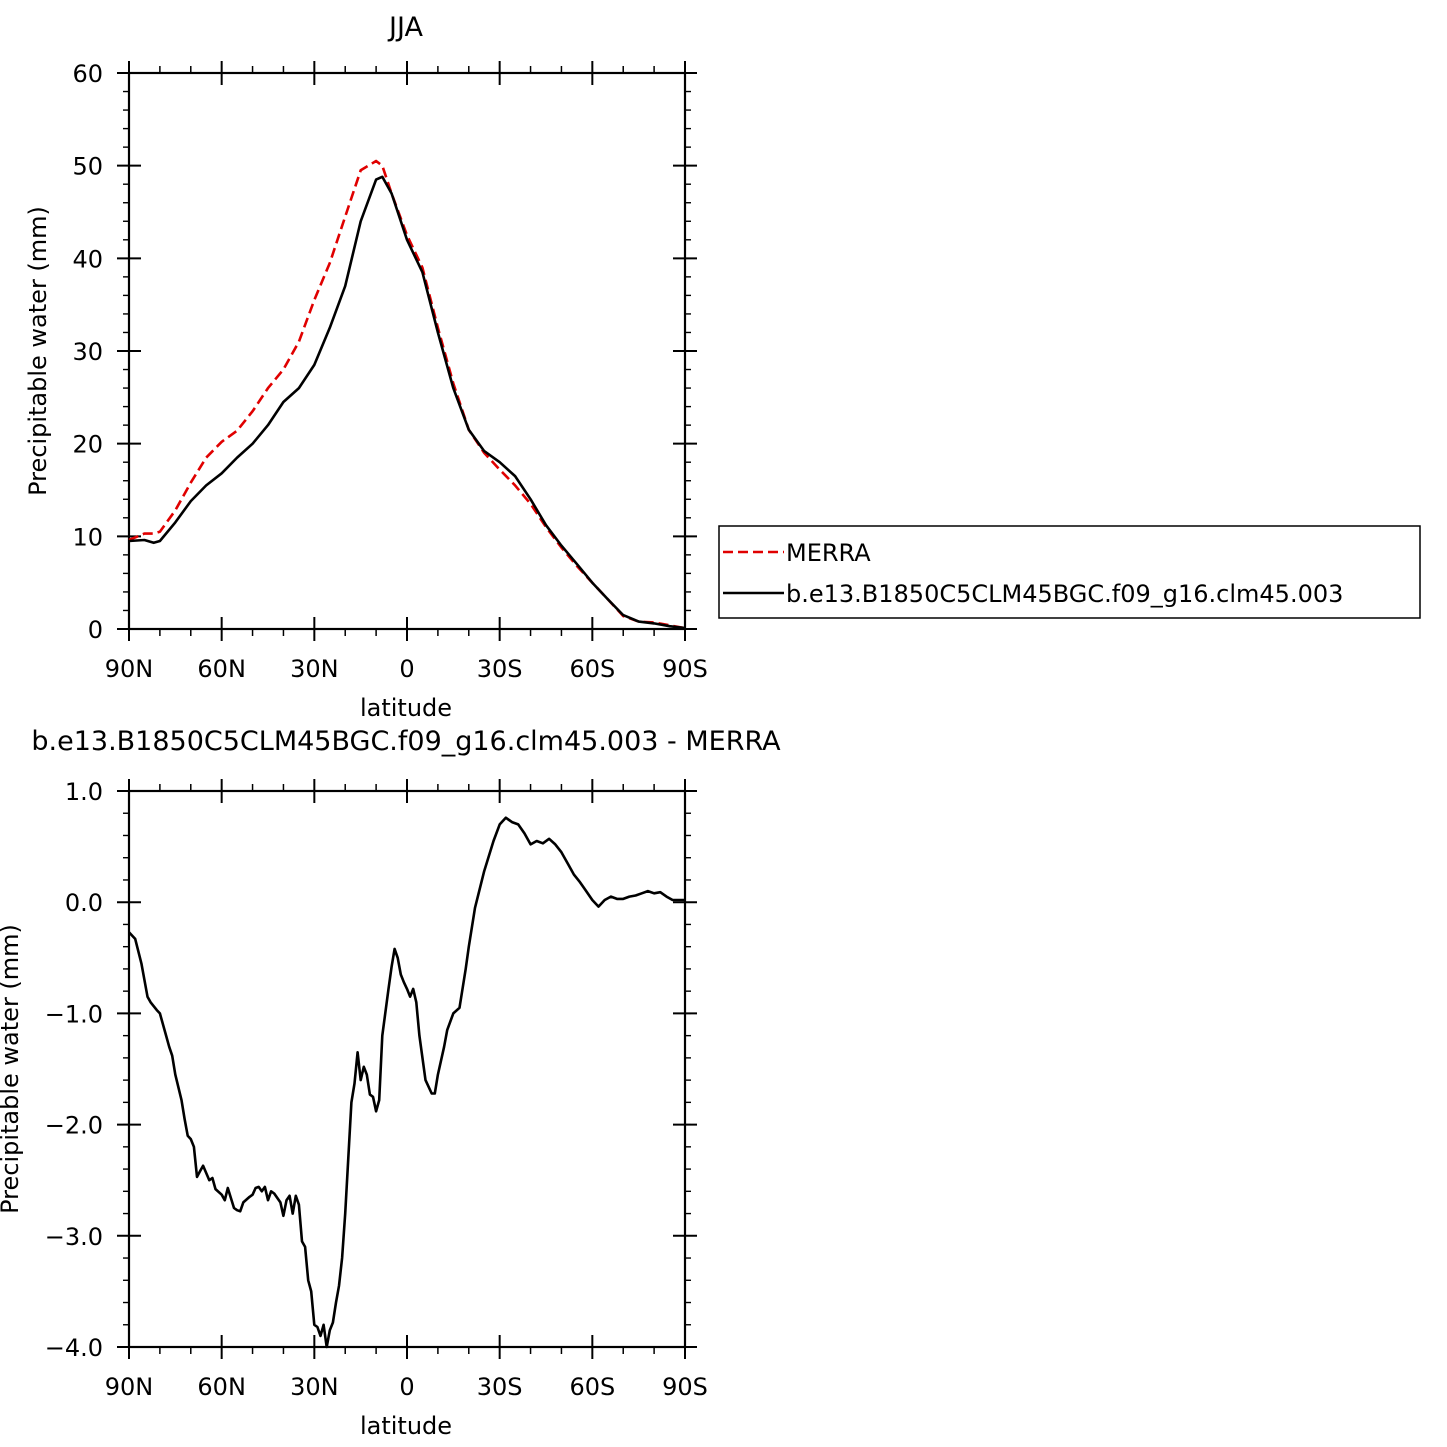 The height and width of the screenshot is (1447, 1447). I want to click on bottom-y-tick-label: −2.0, so click(74, 1126).